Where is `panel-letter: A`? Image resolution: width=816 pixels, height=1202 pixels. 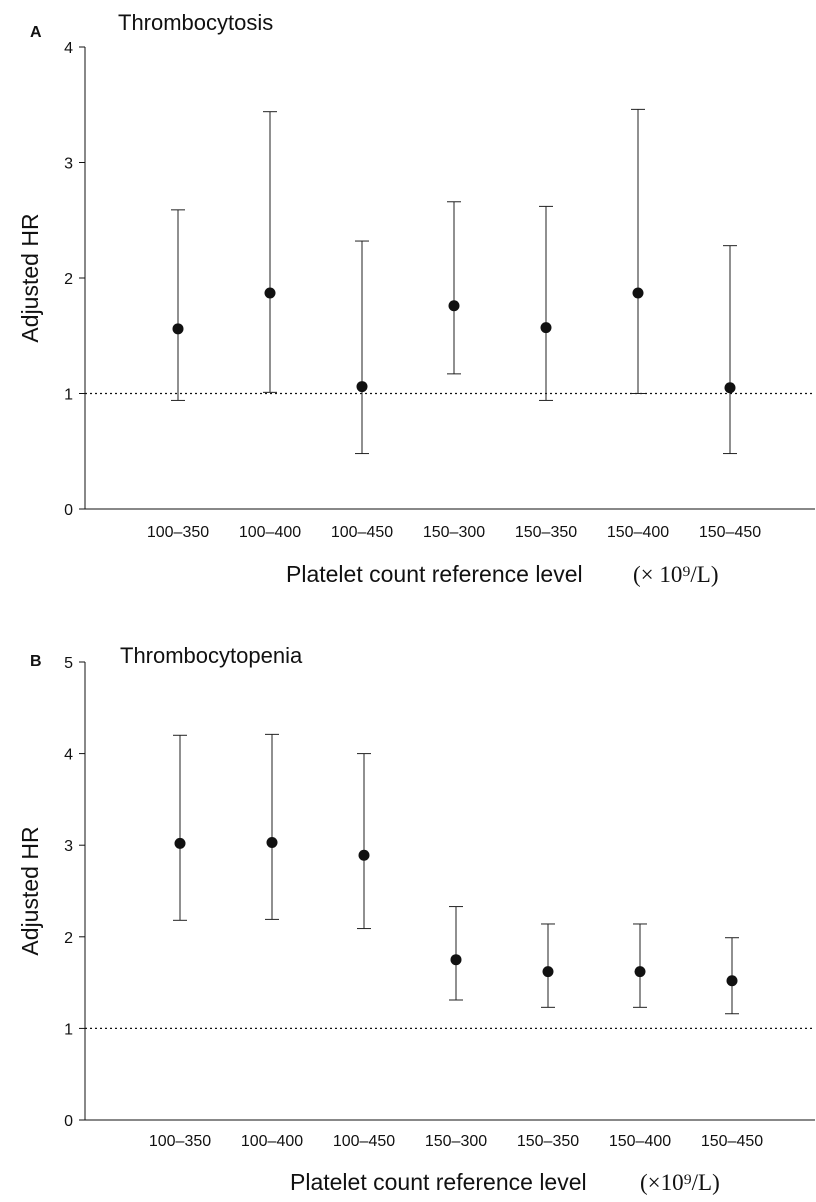
panel-letter: A is located at coordinates (36, 32).